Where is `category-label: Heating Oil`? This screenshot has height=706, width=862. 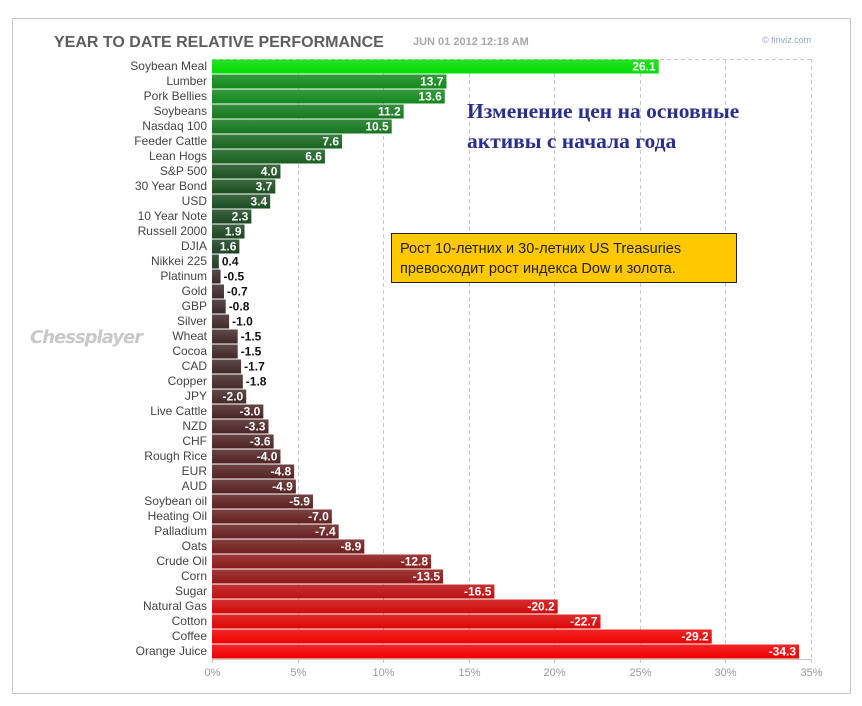
category-label: Heating Oil is located at coordinates (177, 516).